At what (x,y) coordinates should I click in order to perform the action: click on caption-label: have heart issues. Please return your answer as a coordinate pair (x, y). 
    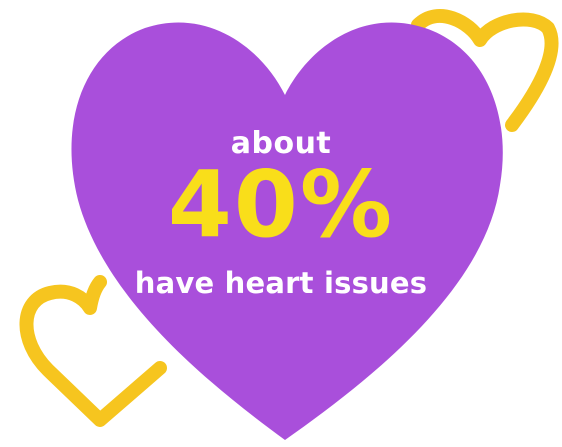
    Looking at the image, I should click on (281, 283).